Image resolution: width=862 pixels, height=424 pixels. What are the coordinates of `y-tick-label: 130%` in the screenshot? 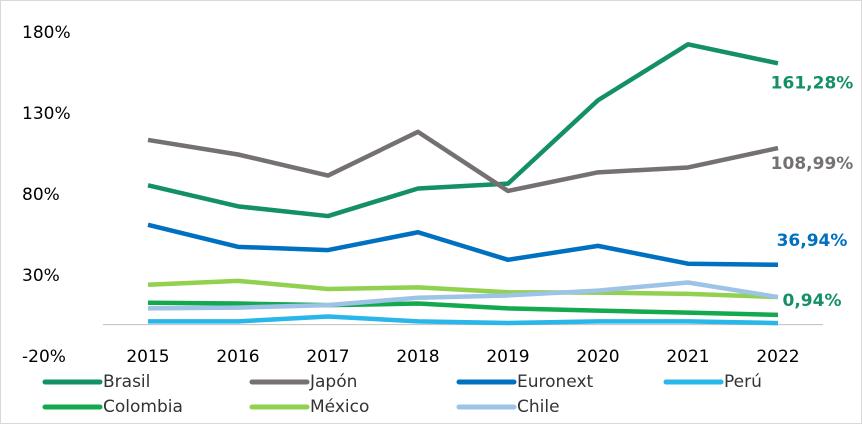 It's located at (46, 114).